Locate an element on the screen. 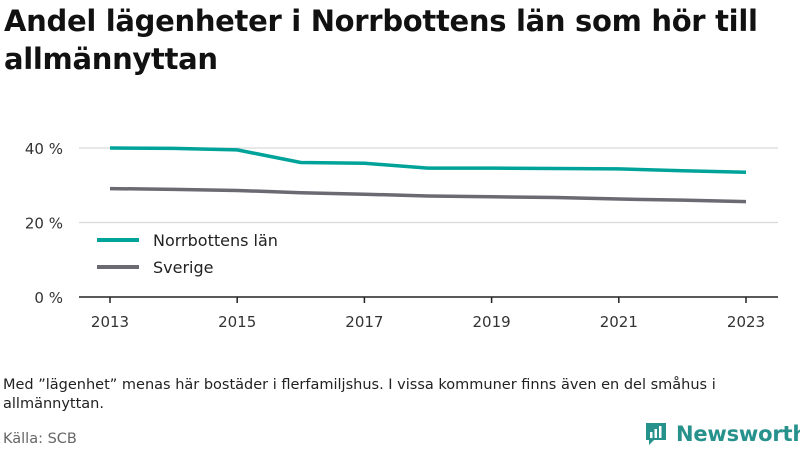 The width and height of the screenshot is (800, 451). brand-logo: Newsworthy is located at coordinates (722, 434).